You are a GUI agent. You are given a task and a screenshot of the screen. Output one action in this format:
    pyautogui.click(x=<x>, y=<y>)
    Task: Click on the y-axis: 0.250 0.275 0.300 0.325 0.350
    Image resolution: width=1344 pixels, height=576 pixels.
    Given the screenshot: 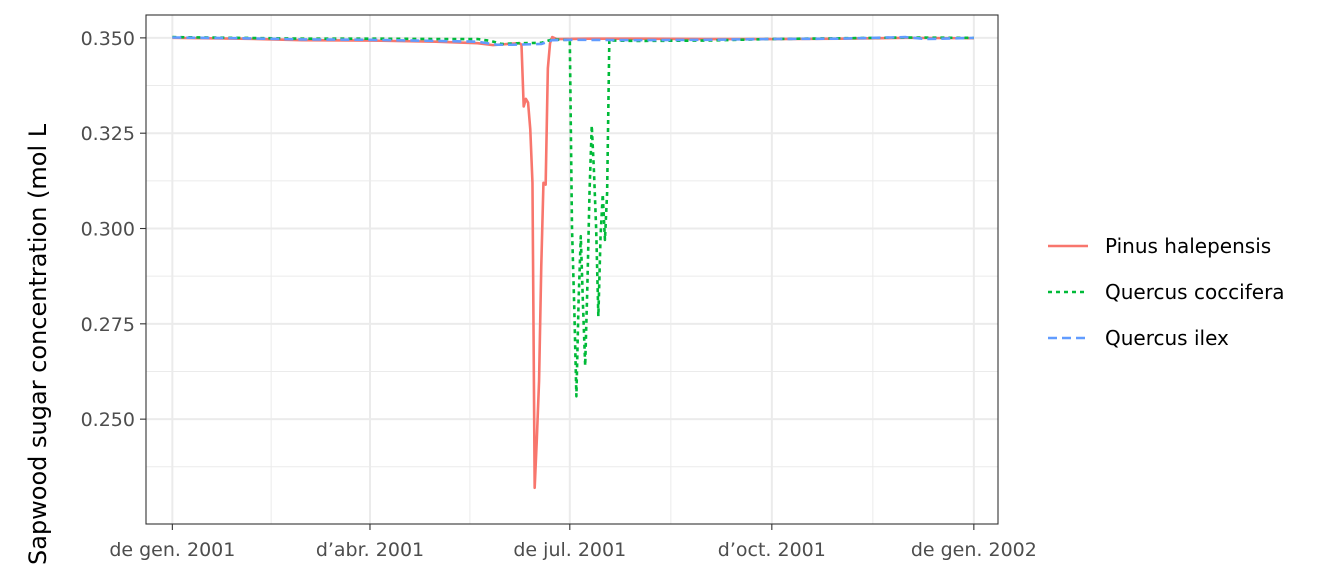 What is the action you would take?
    pyautogui.click(x=113, y=229)
    